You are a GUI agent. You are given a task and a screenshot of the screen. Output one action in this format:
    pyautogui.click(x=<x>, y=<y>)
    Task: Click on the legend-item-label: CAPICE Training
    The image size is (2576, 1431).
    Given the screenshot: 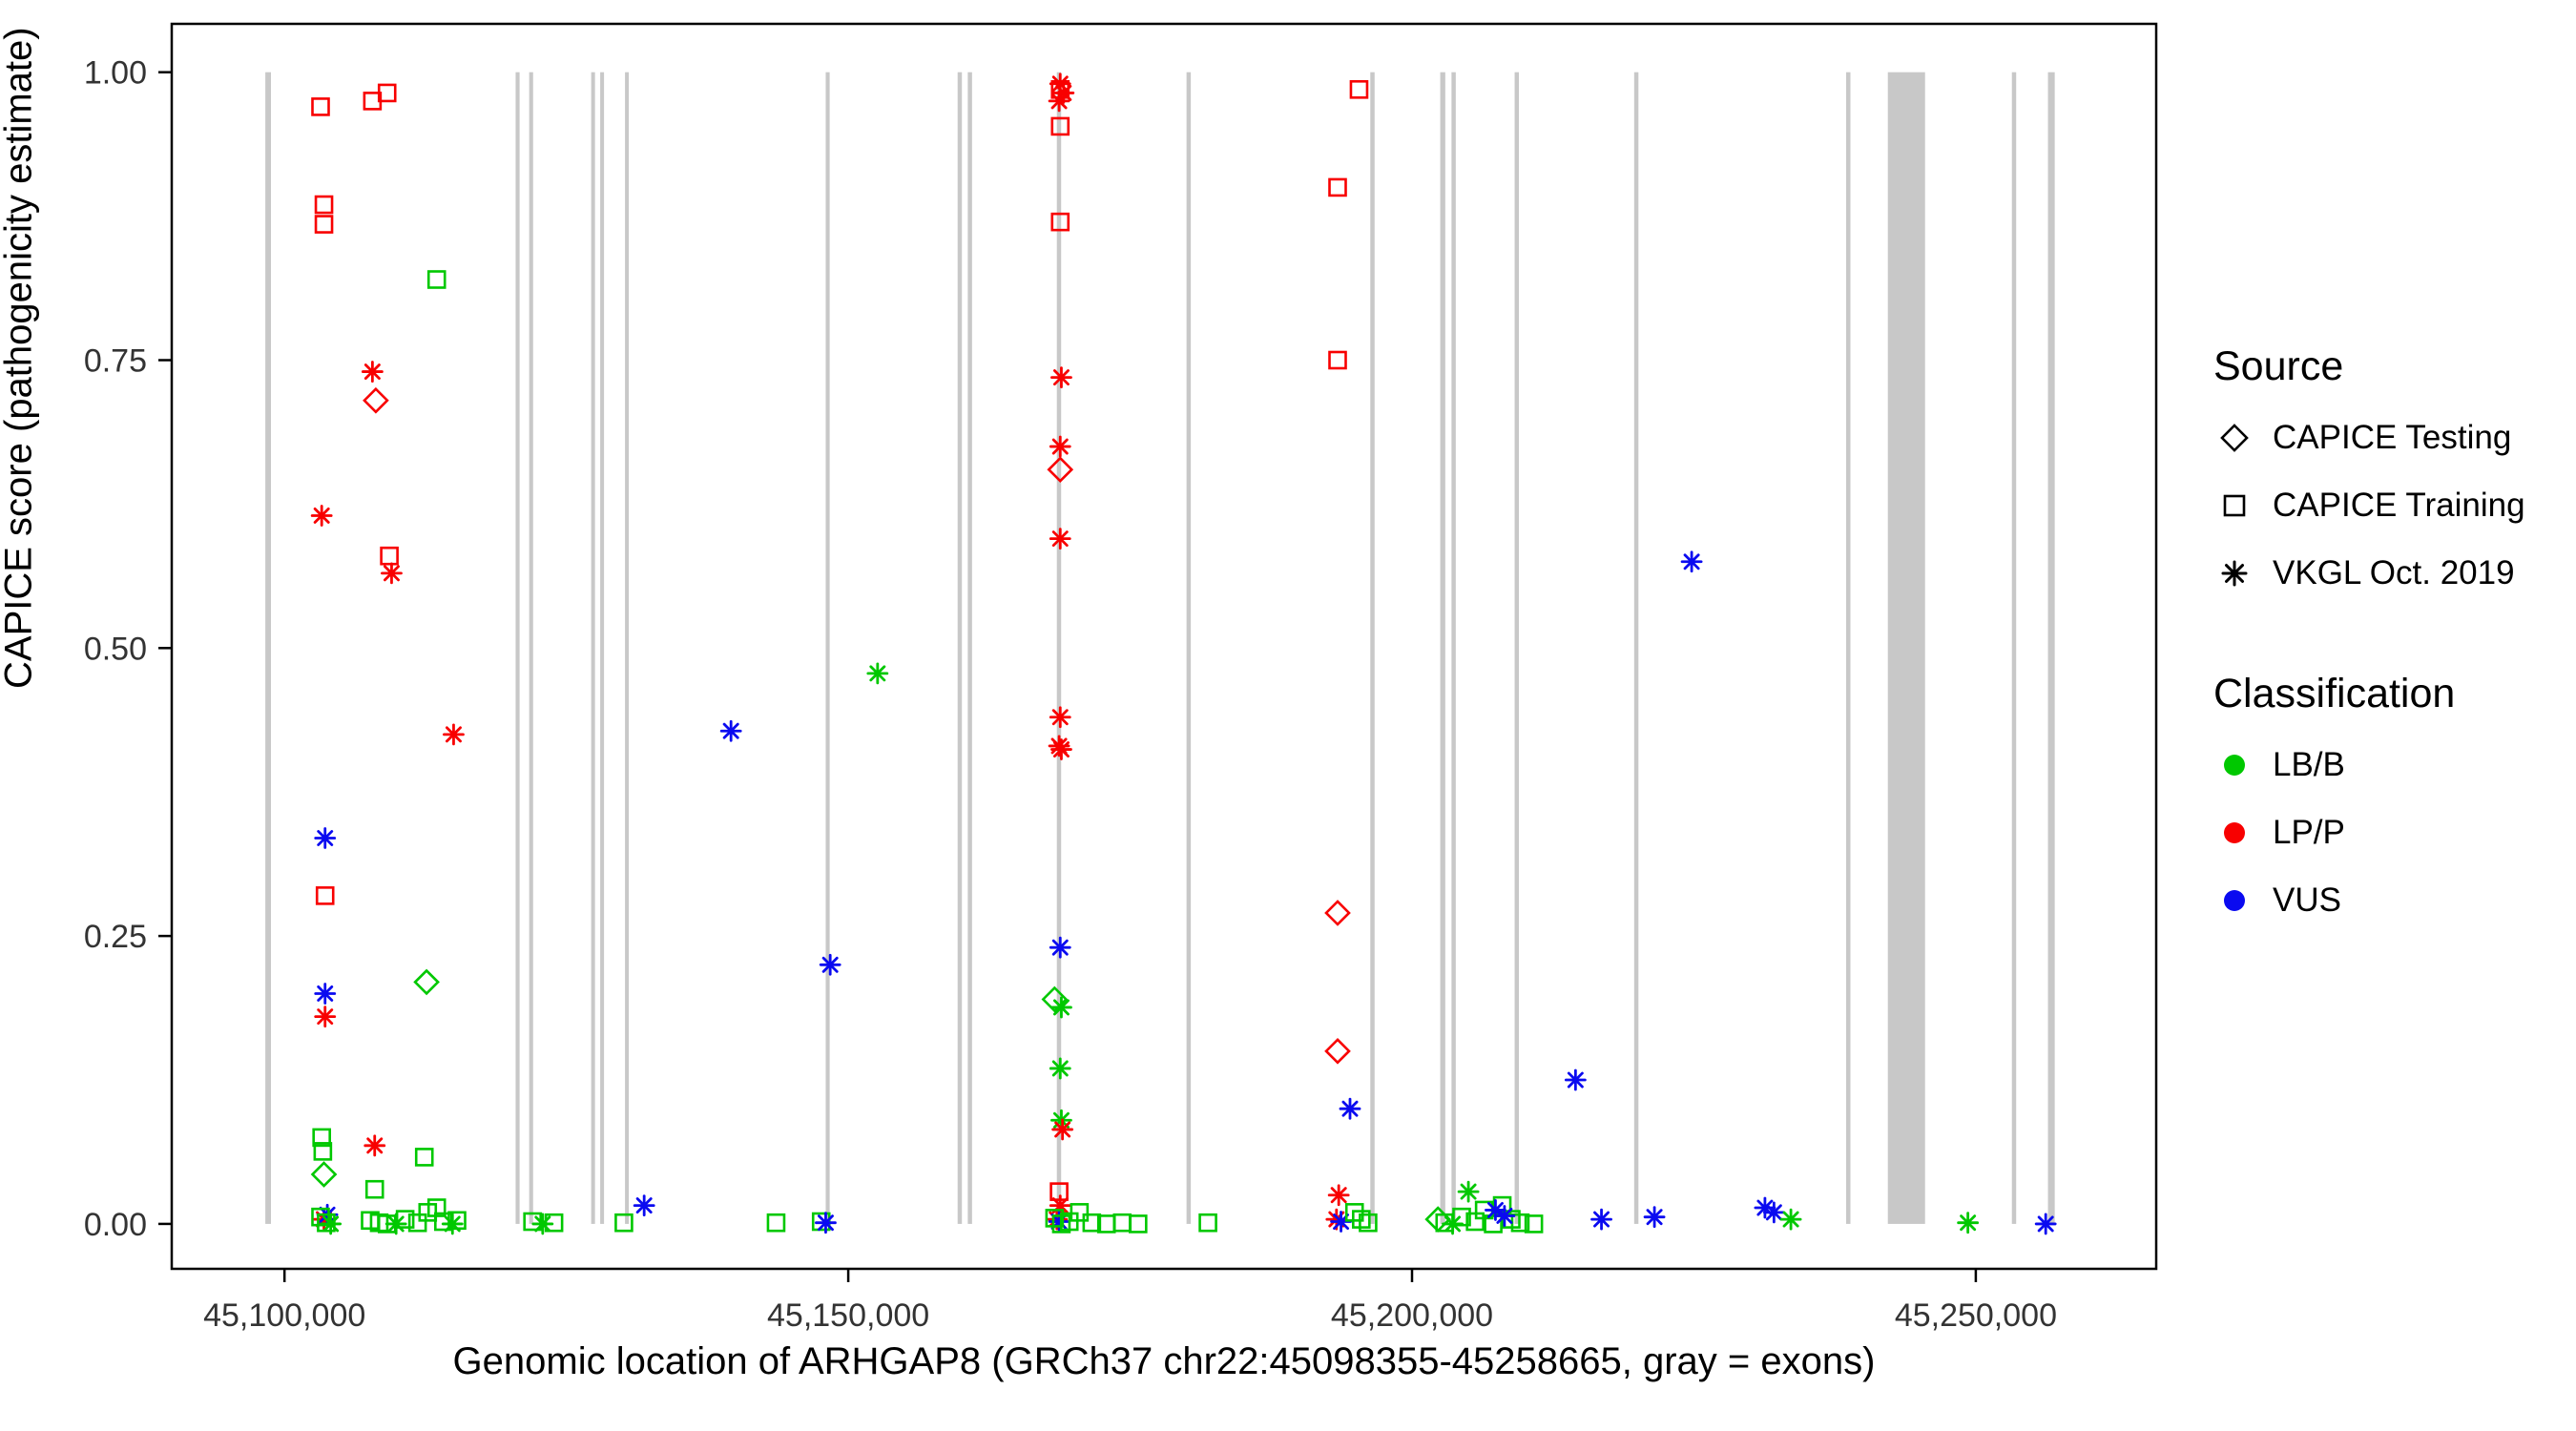 What is the action you would take?
    pyautogui.click(x=2399, y=505)
    